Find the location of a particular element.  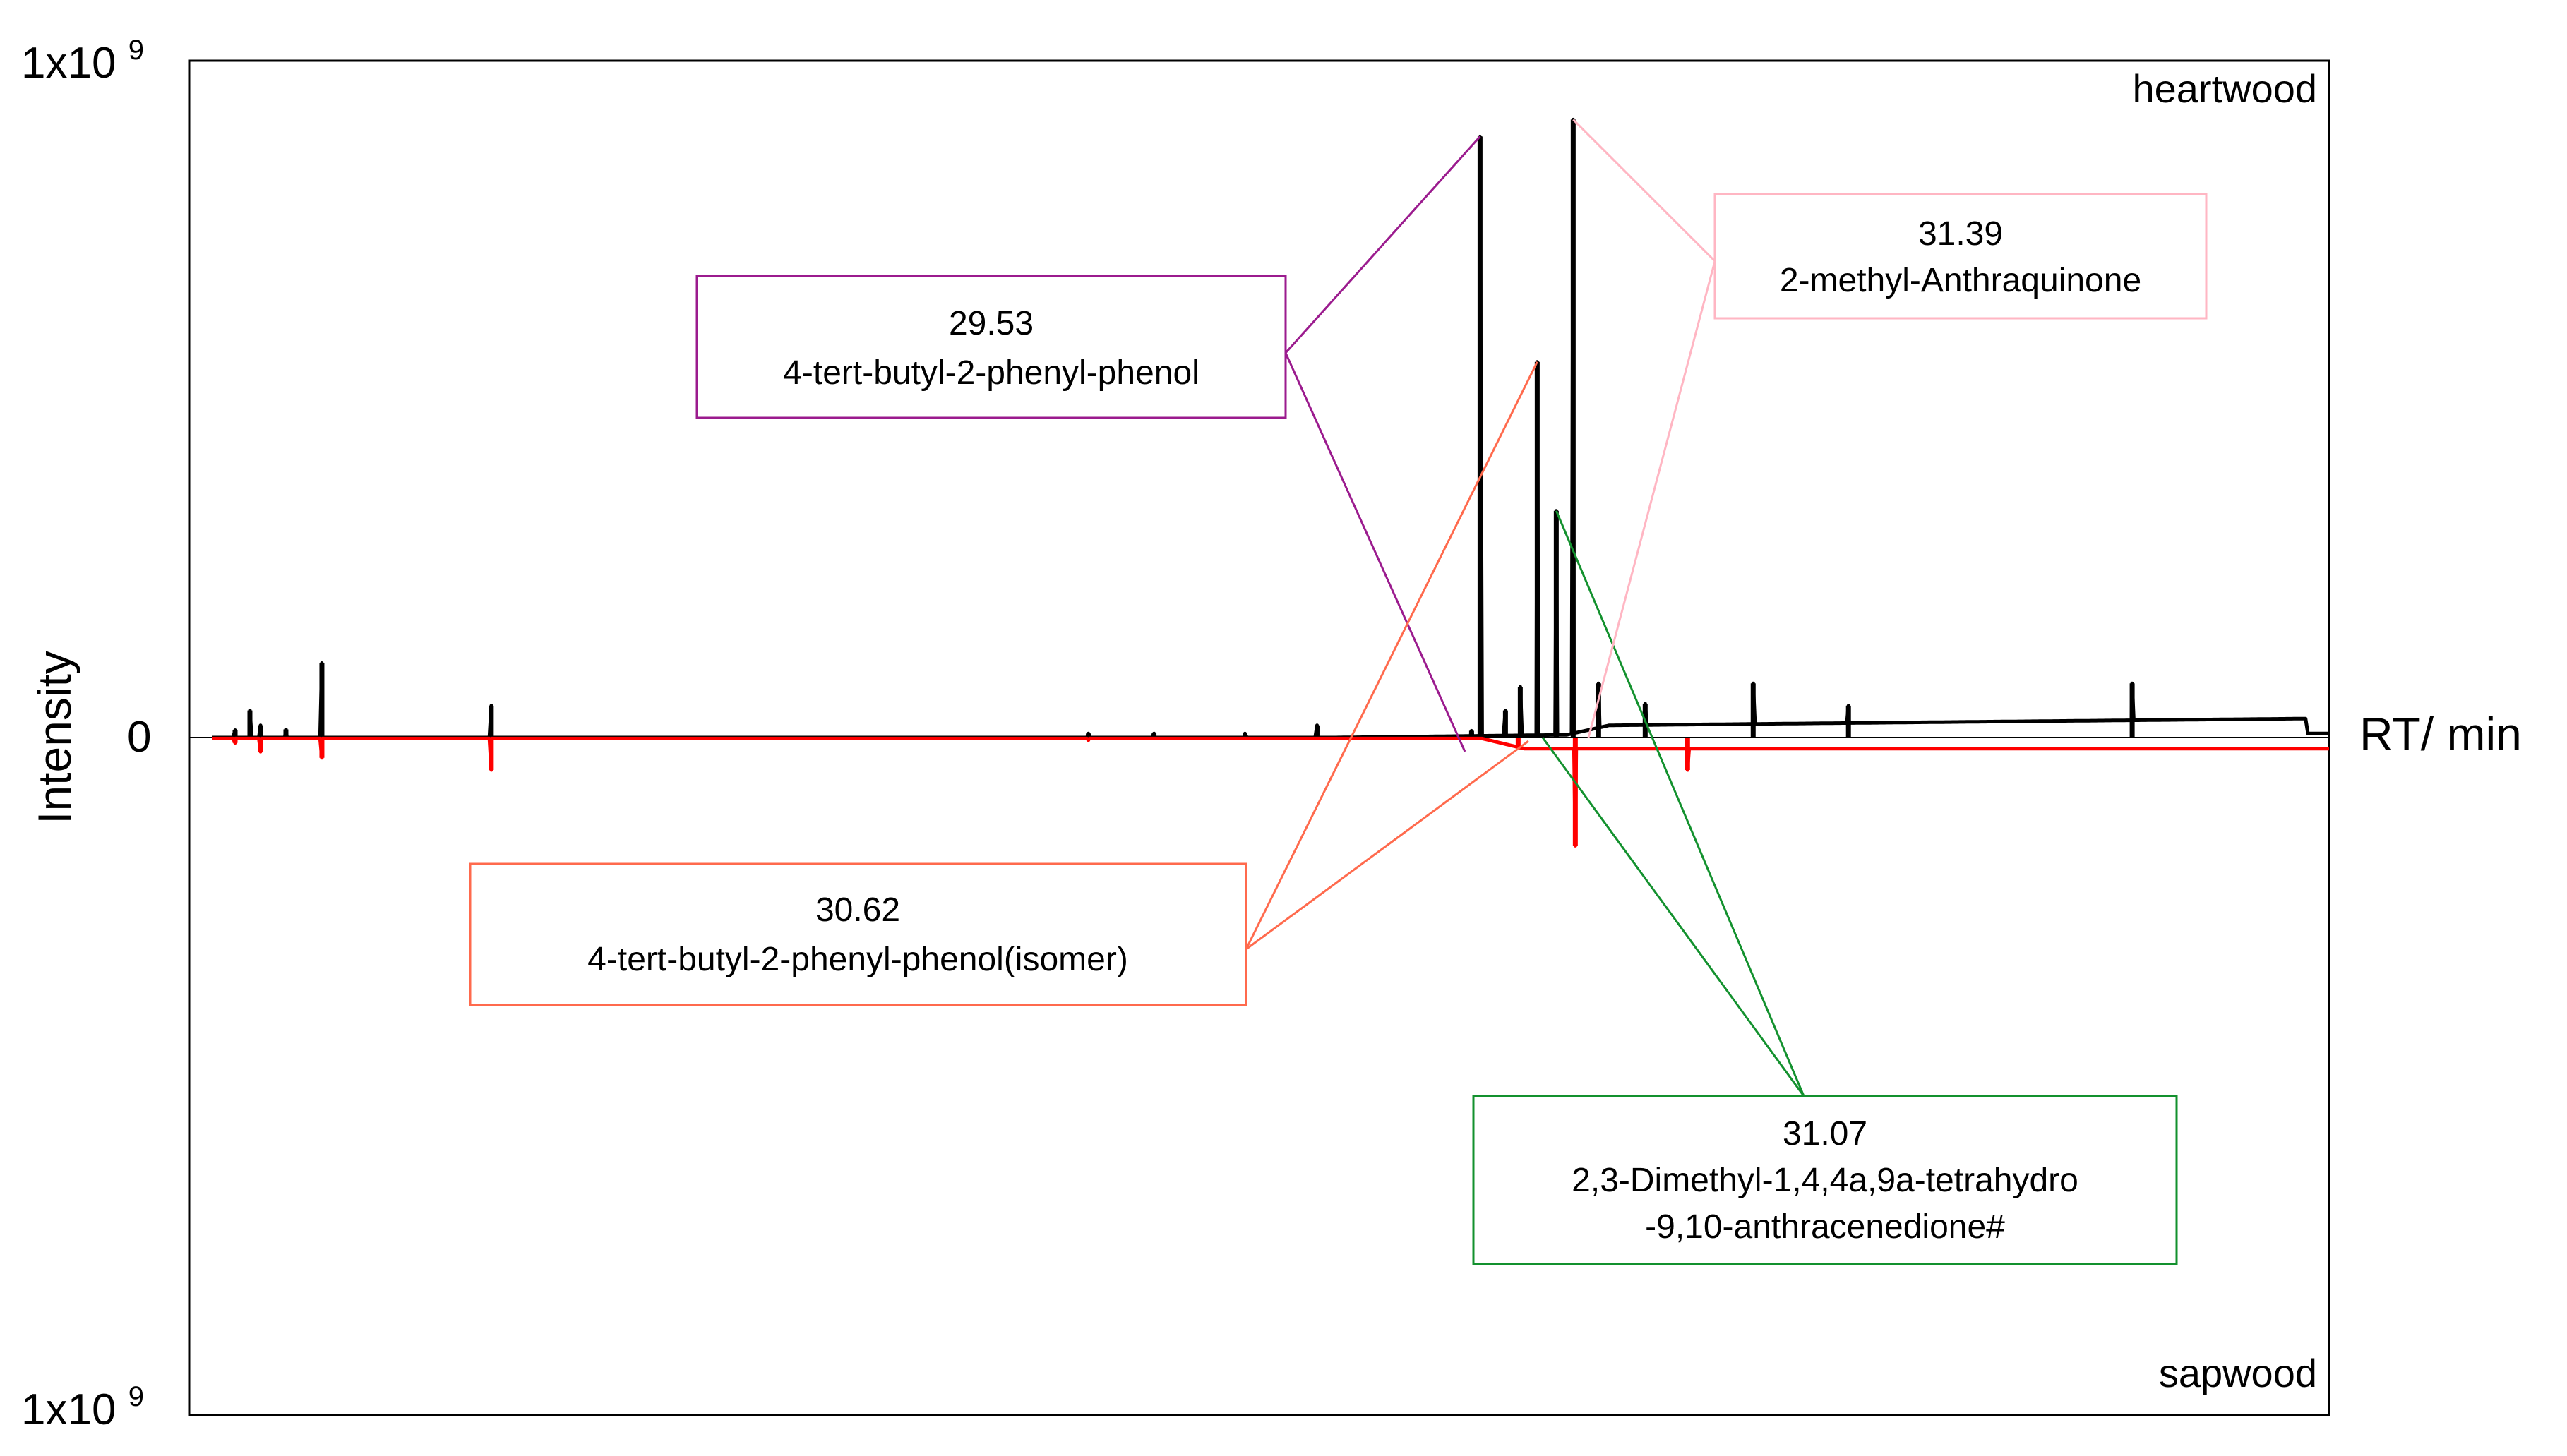

annotation-compound: 2-methyl-Anthraquinone is located at coordinates (1960, 280).